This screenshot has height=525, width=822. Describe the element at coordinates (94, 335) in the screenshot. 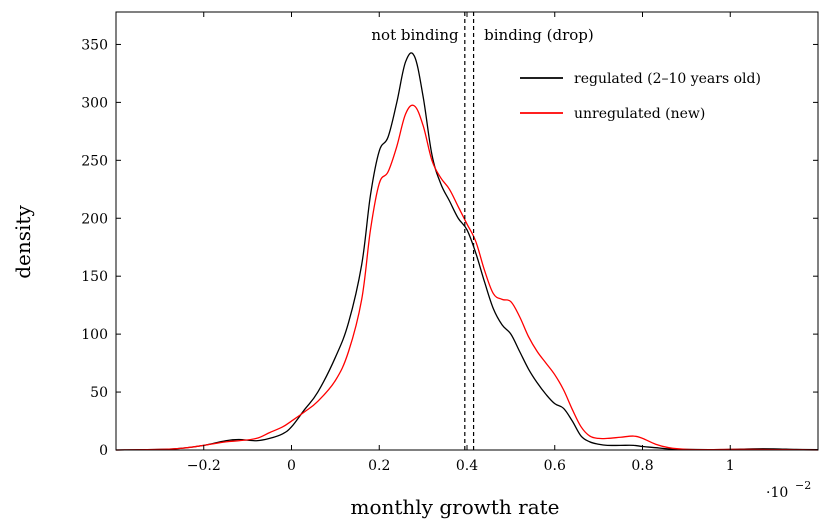

I see `y-tick-label: 100` at that location.